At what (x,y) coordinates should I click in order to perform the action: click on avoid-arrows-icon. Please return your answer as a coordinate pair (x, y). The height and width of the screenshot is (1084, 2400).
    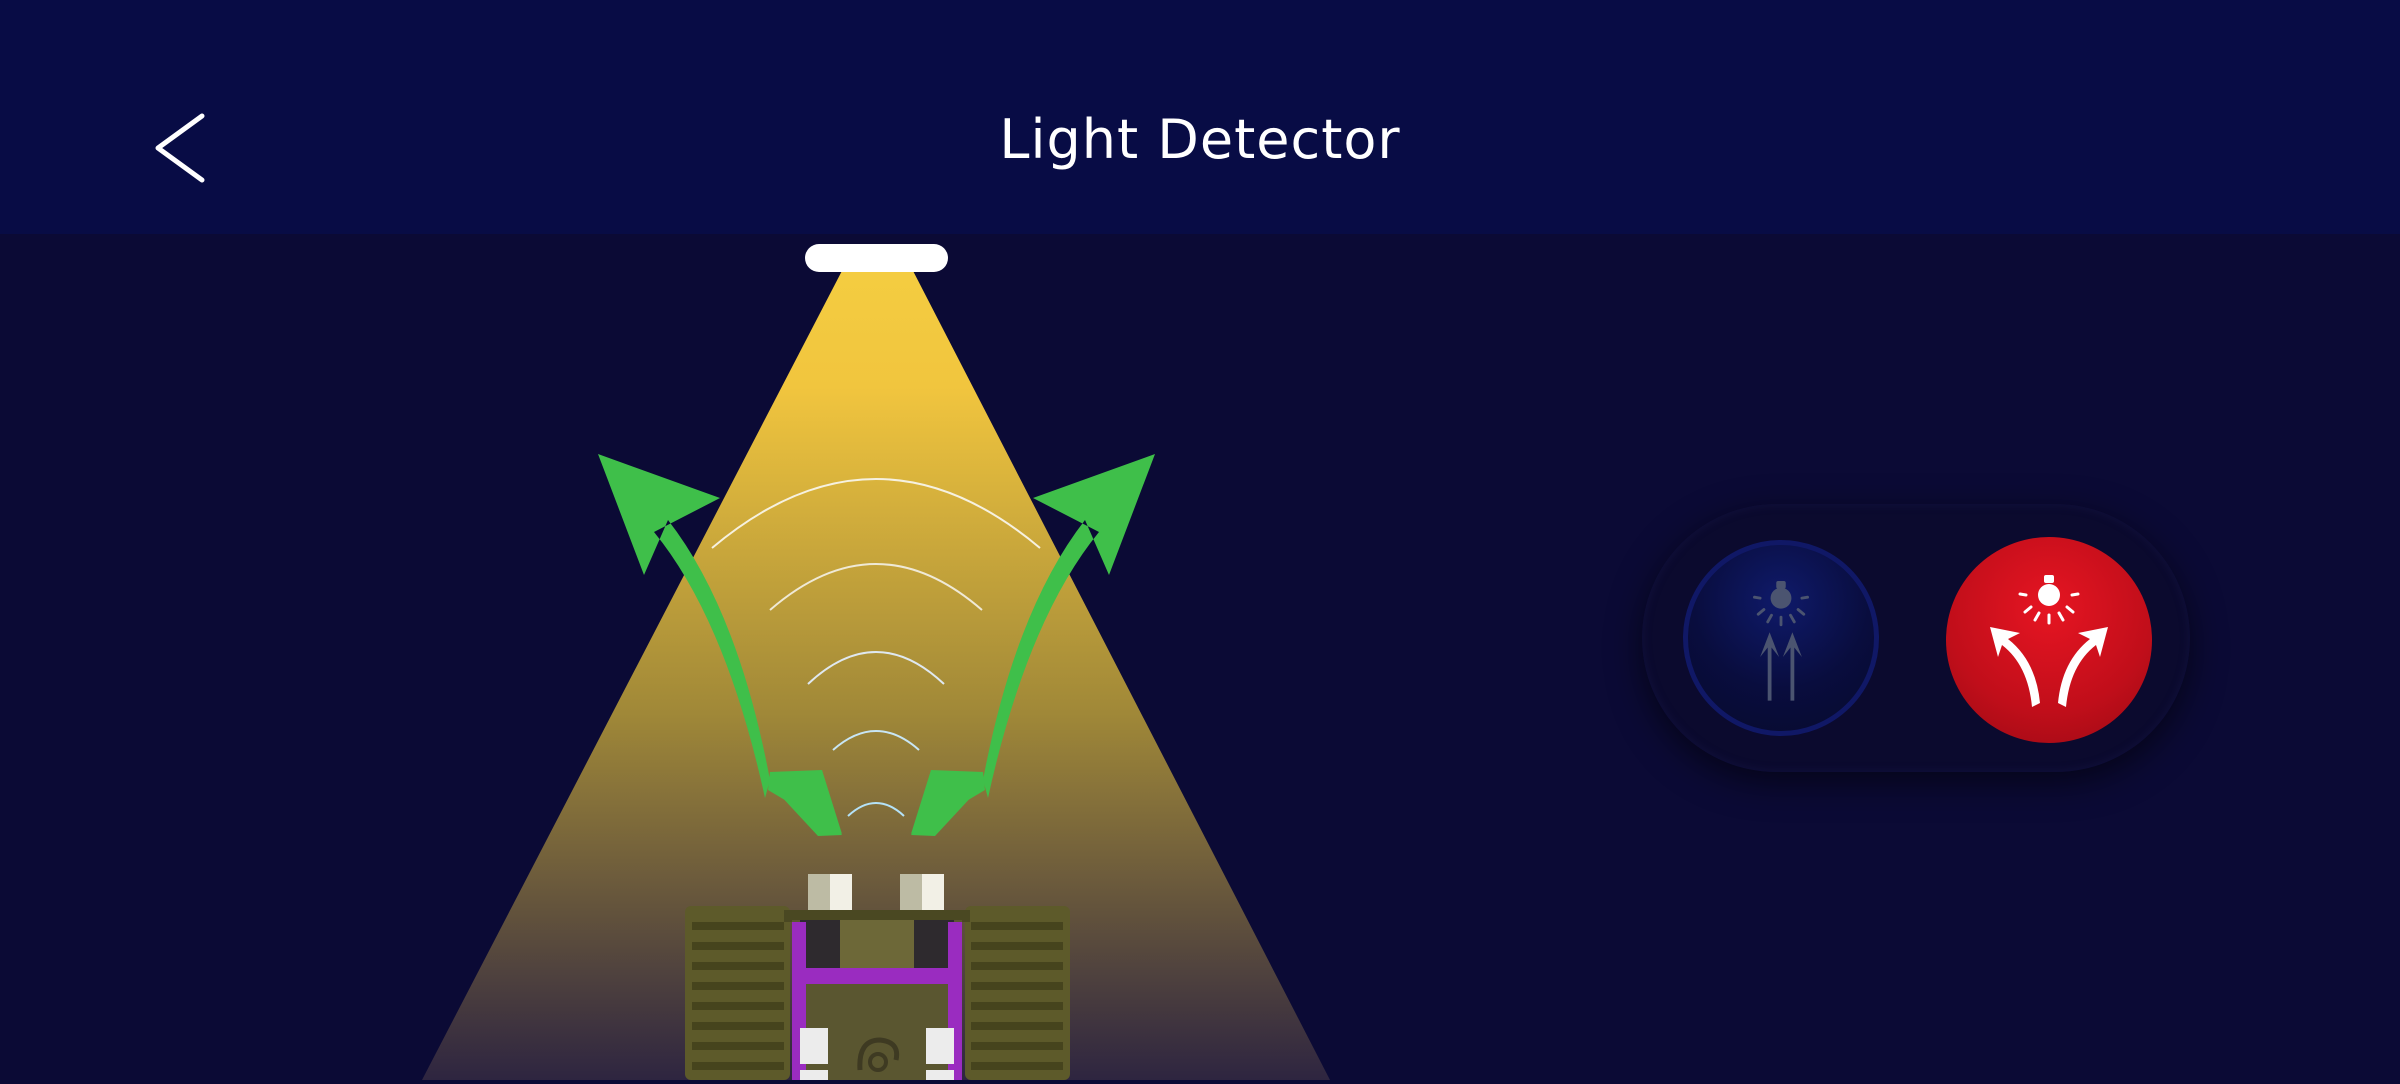
    Looking at the image, I should click on (876, 645).